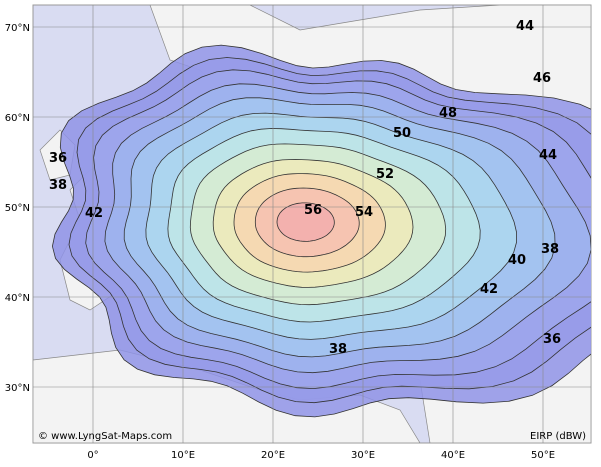 This screenshot has height=467, width=601. I want to click on lon-label: 30°E, so click(363, 455).